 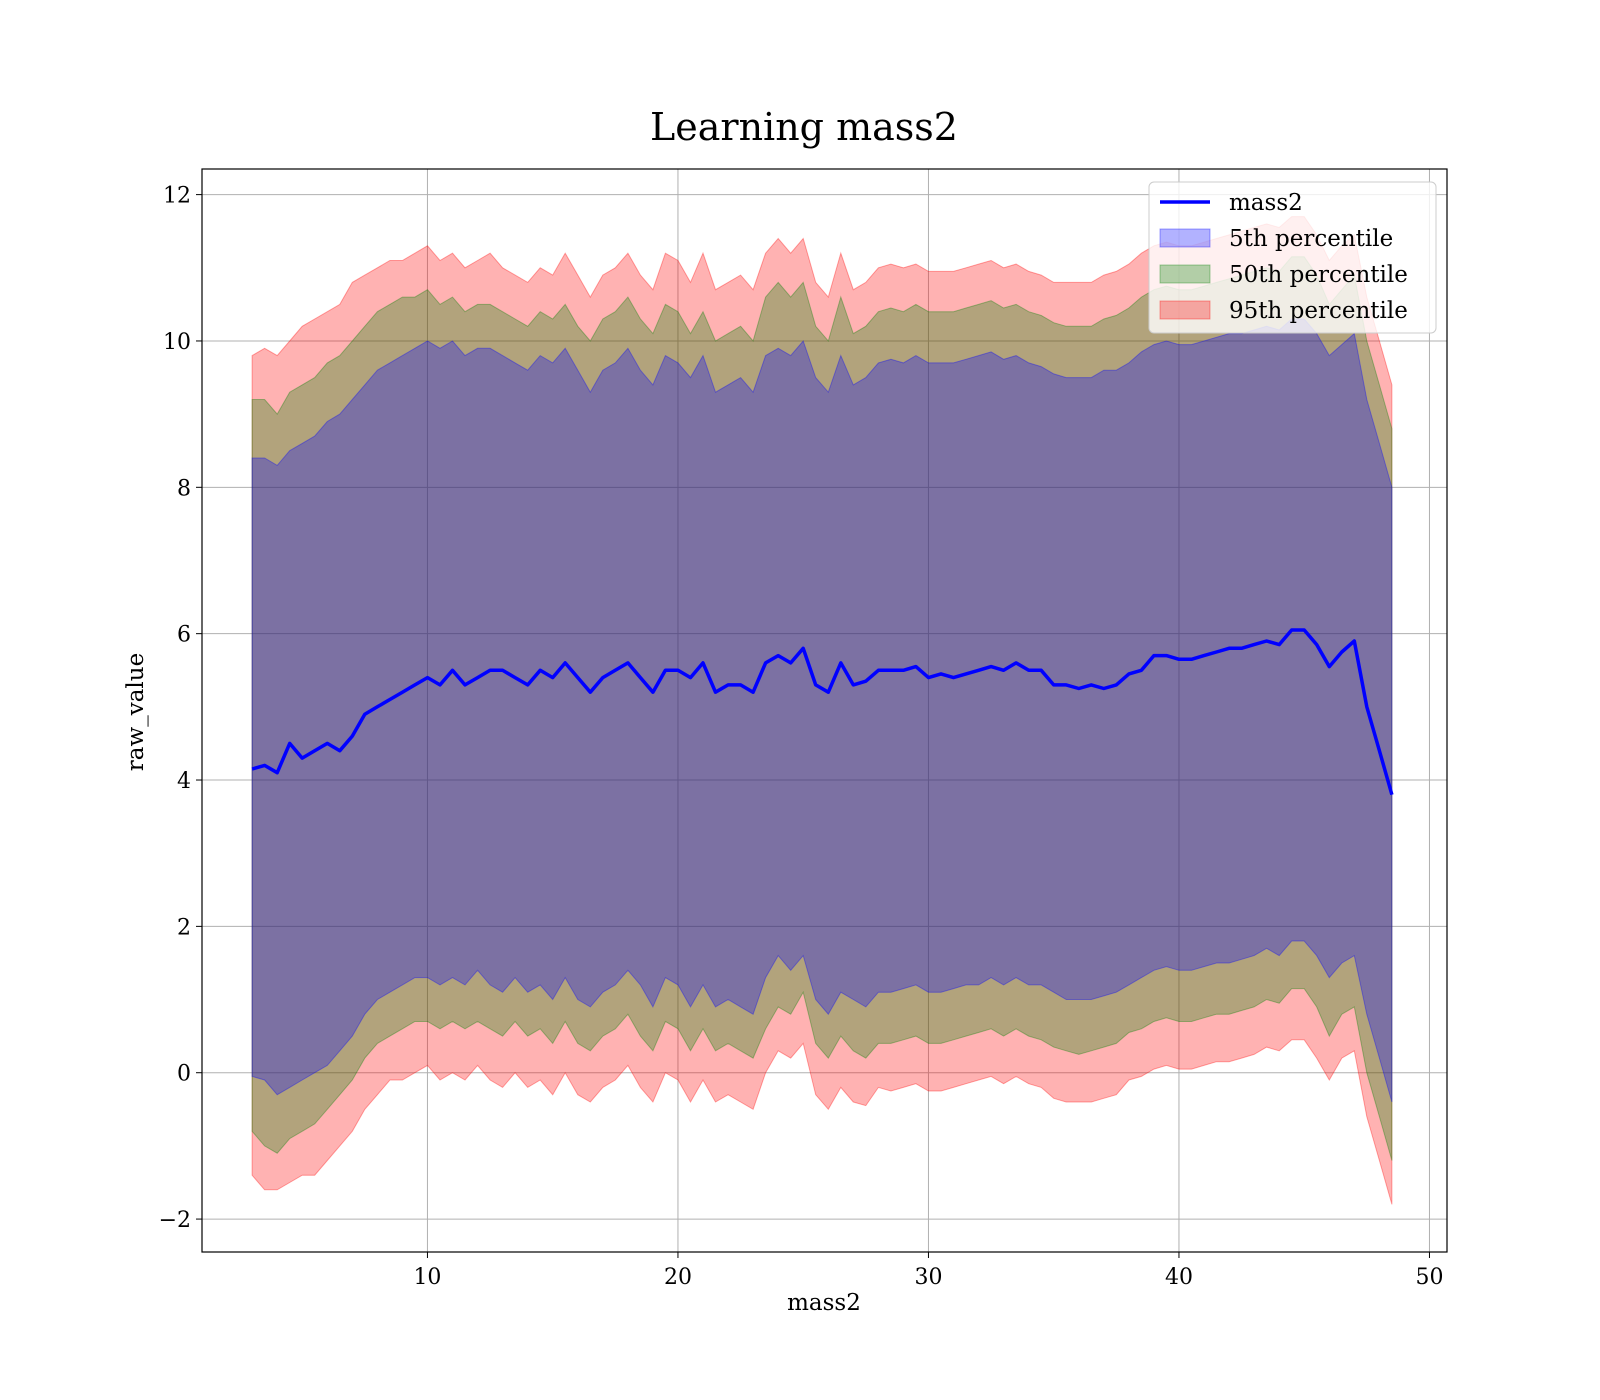 I want to click on legend-box, so click(x=1292, y=257).